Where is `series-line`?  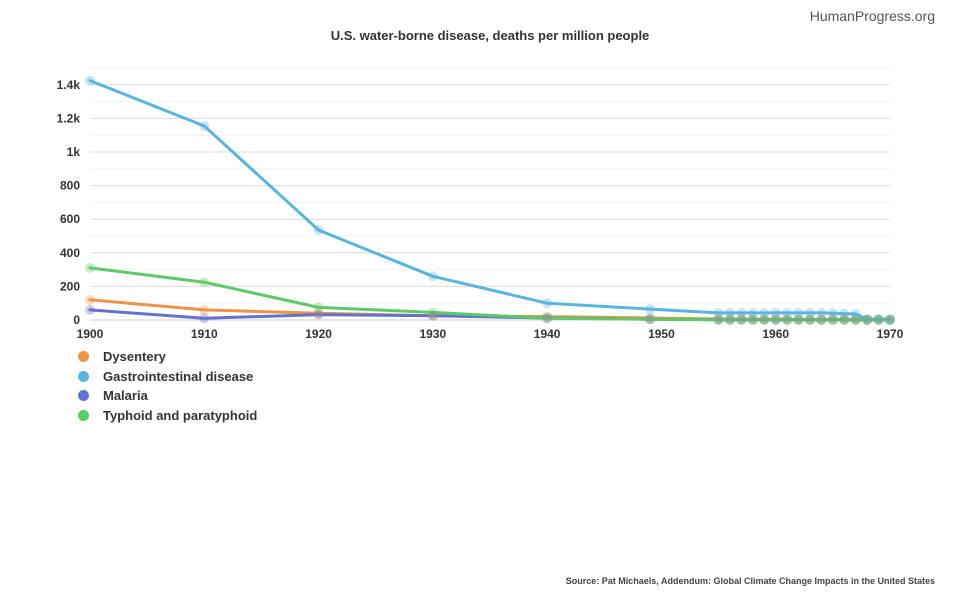
series-line is located at coordinates (490, 294).